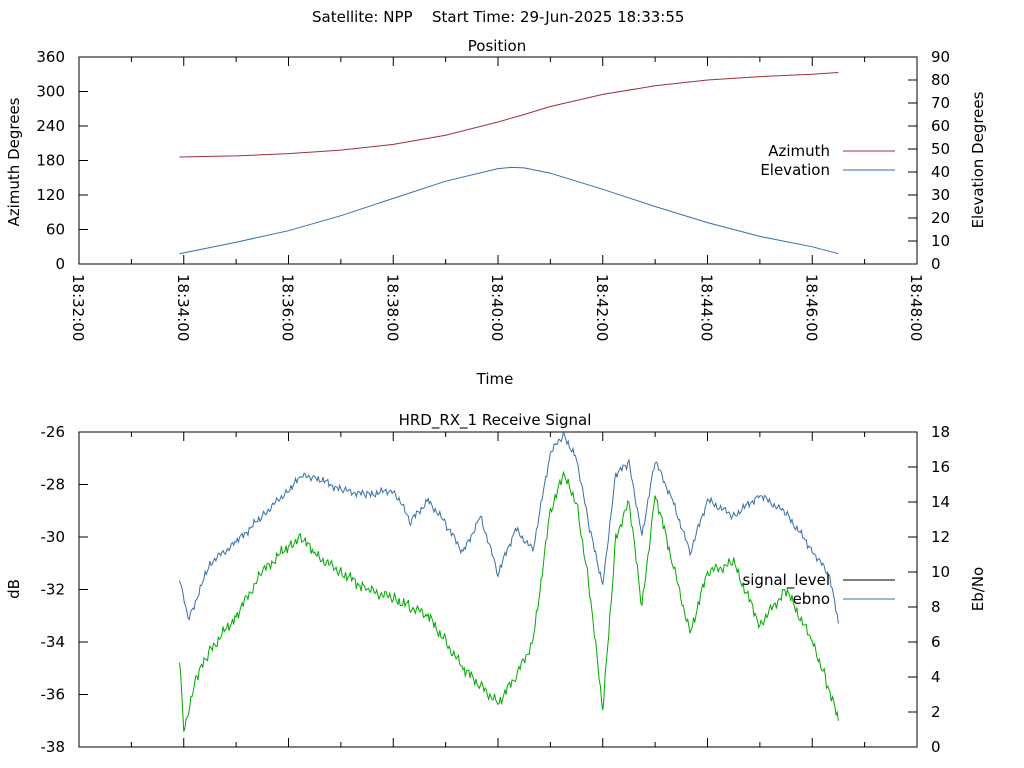 The height and width of the screenshot is (768, 1024). I want to click on x-tick-label: 18:34:00, so click(183, 307).